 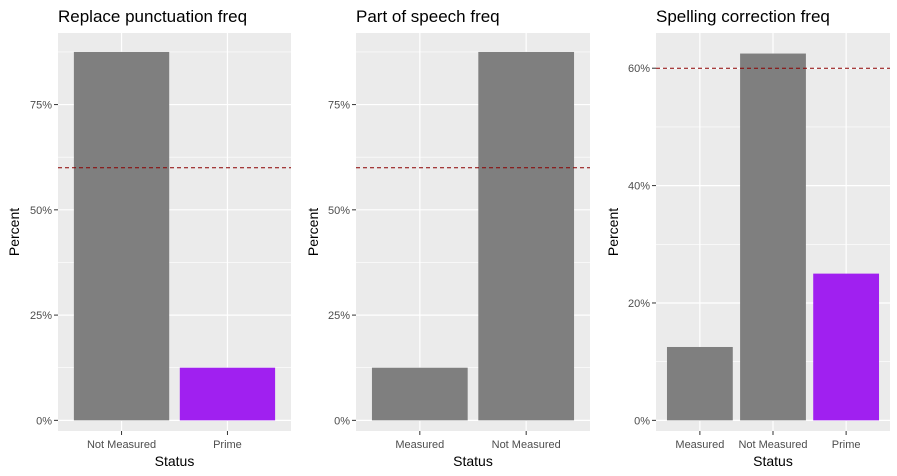 I want to click on chart-title: Spelling correction freq, so click(x=743, y=16).